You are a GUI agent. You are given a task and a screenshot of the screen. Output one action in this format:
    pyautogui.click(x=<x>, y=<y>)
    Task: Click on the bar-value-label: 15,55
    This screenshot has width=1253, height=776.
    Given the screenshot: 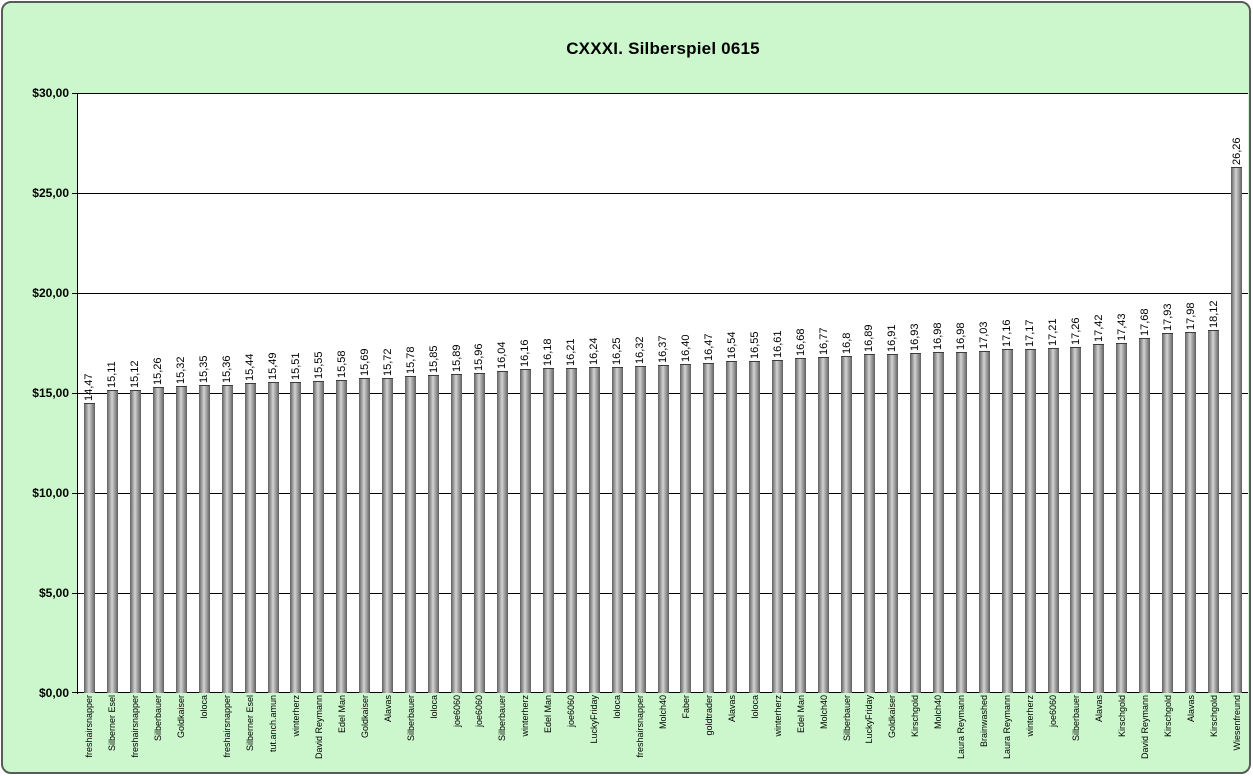 What is the action you would take?
    pyautogui.click(x=318, y=365)
    